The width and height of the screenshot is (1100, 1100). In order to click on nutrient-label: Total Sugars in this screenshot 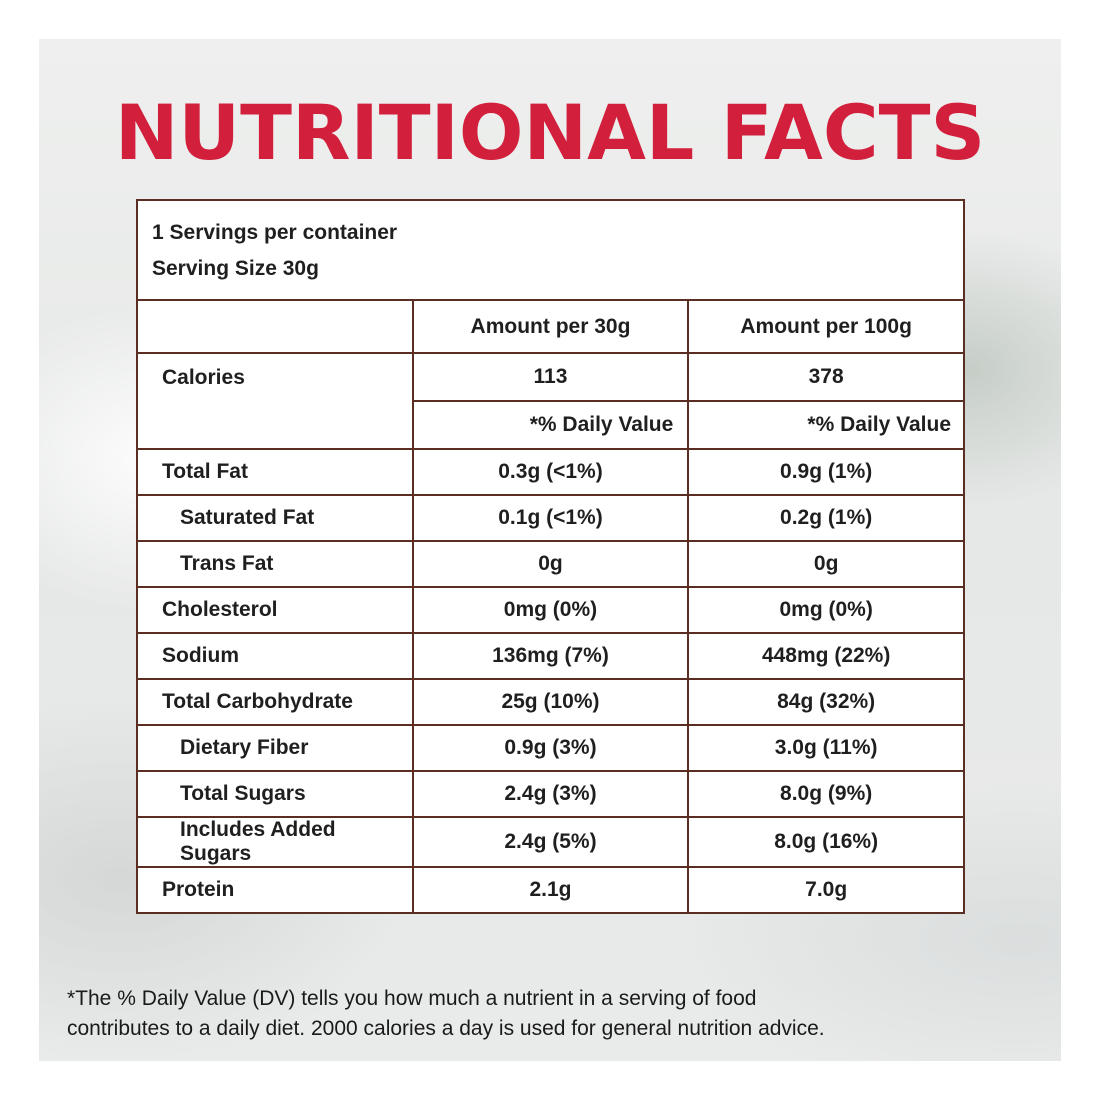, I will do `click(275, 794)`.